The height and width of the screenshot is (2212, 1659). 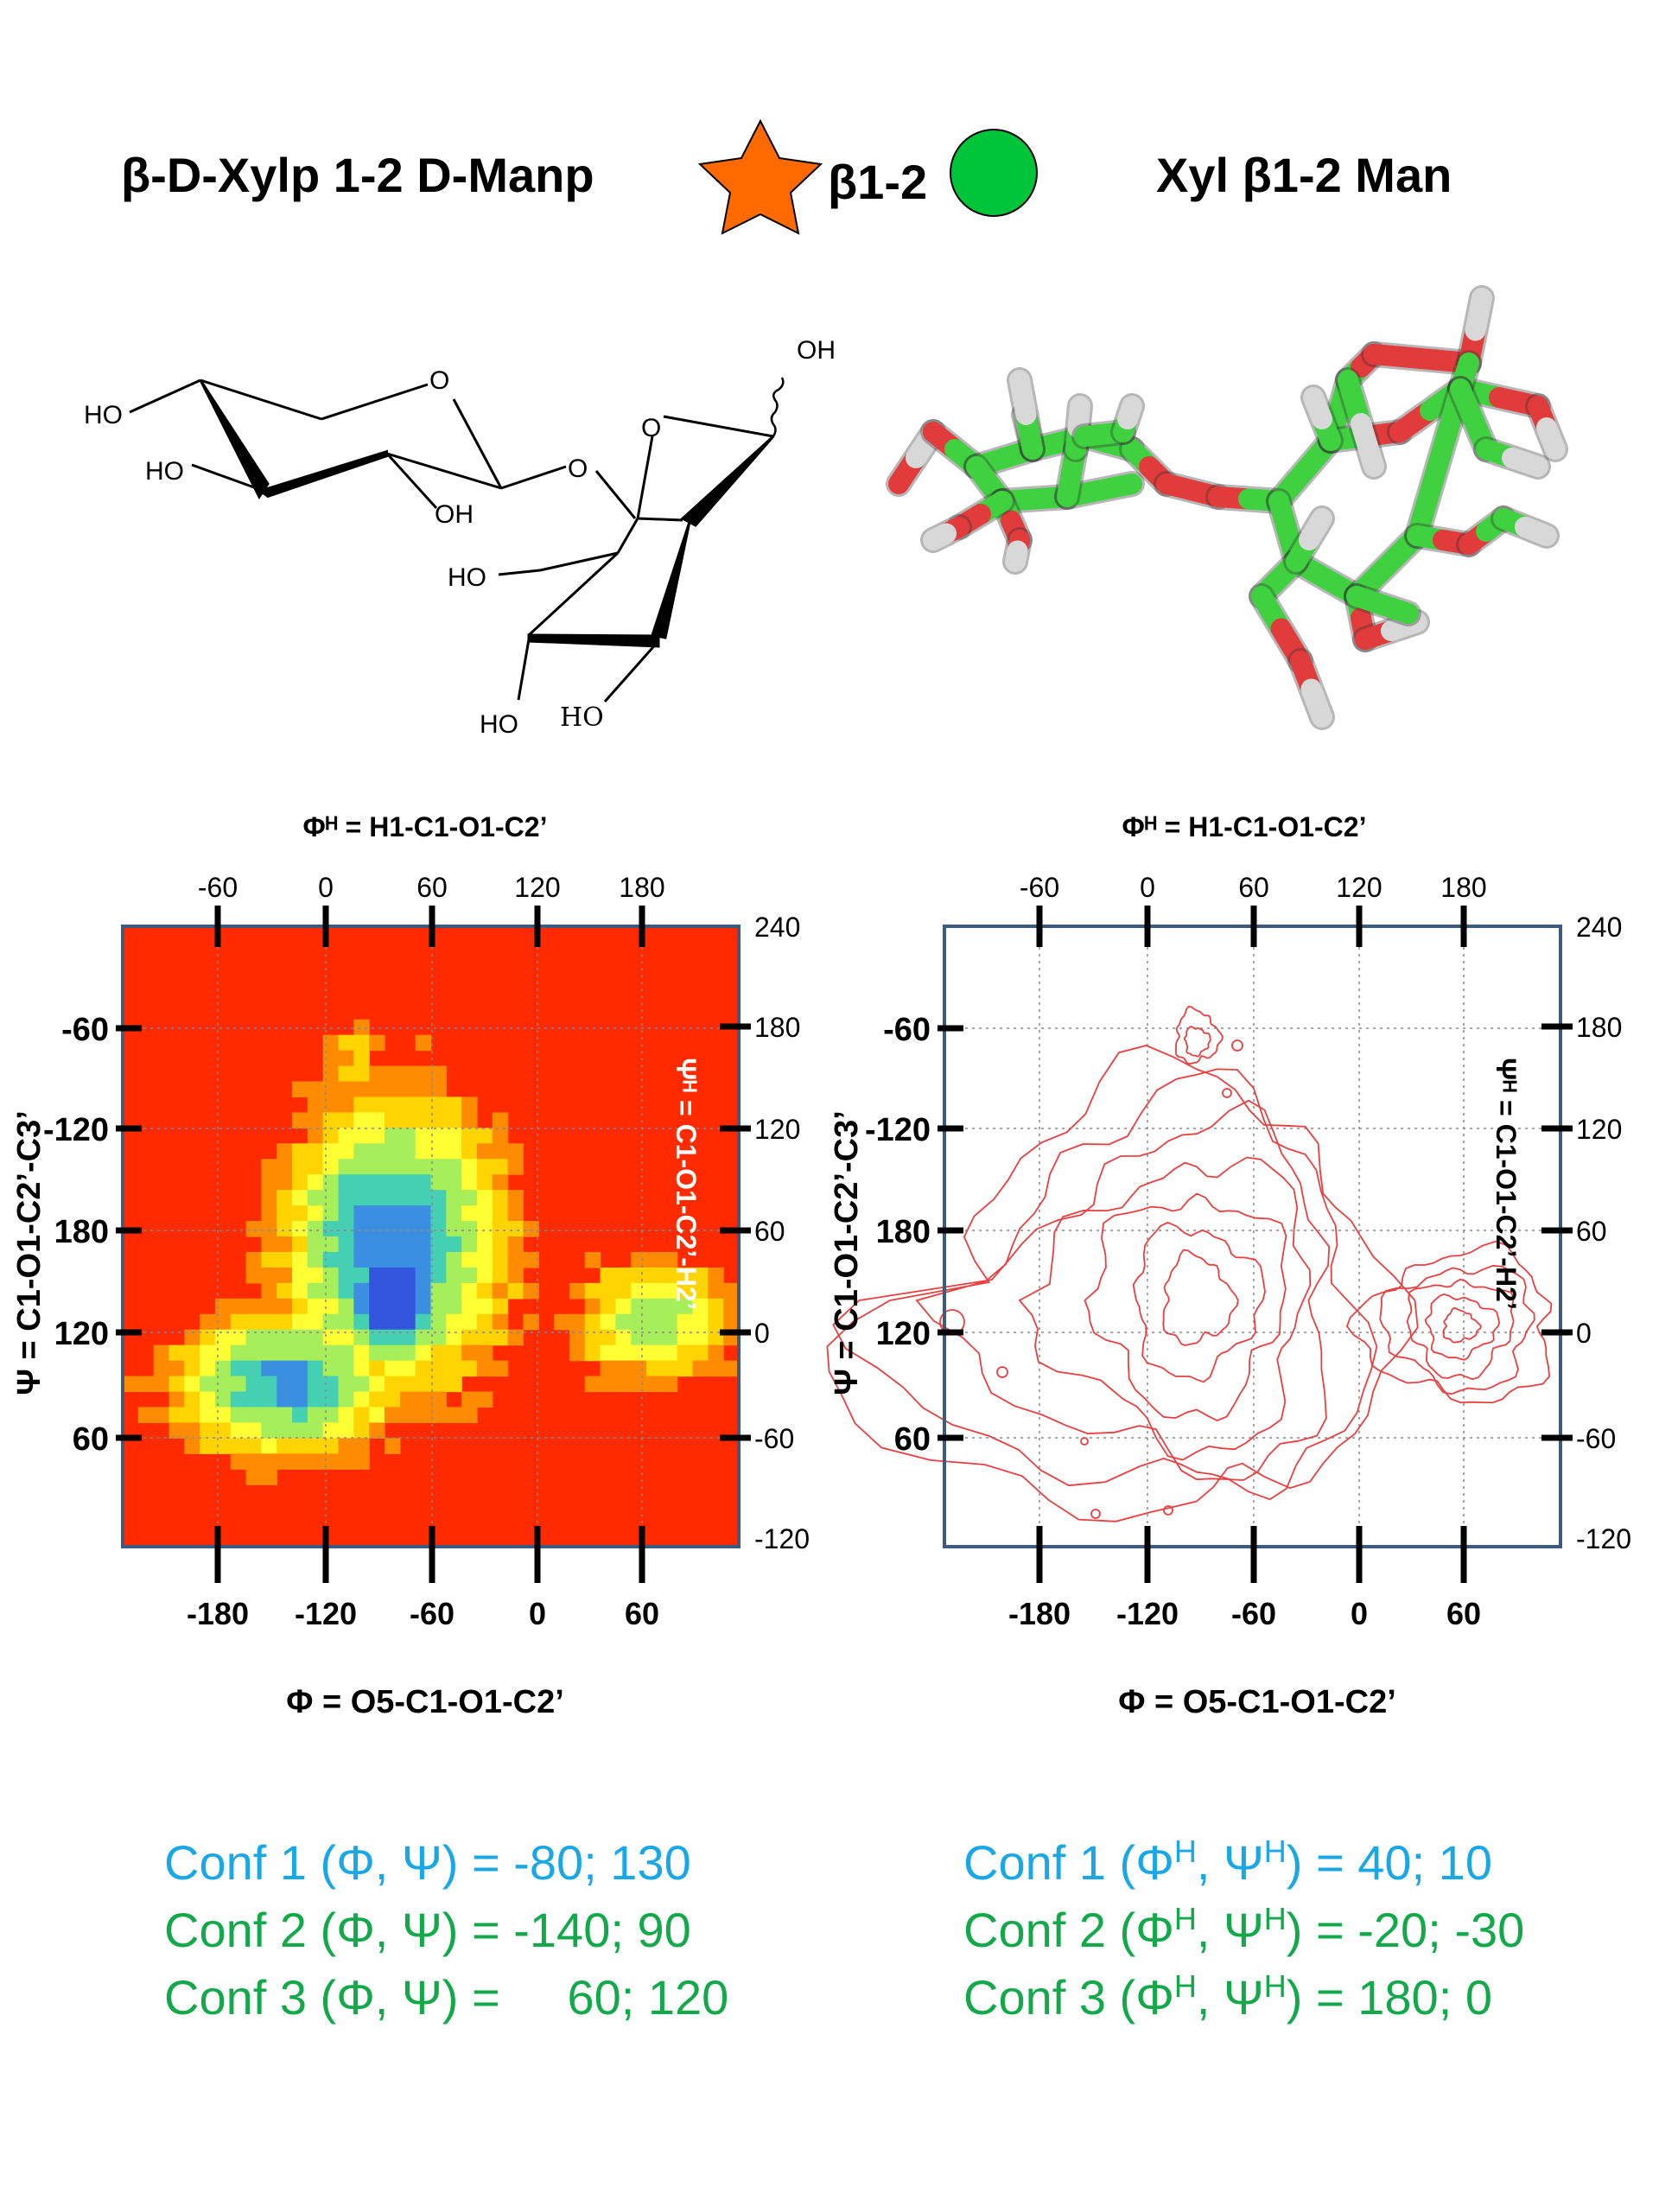 I want to click on contour-frame, so click(x=1252, y=1236).